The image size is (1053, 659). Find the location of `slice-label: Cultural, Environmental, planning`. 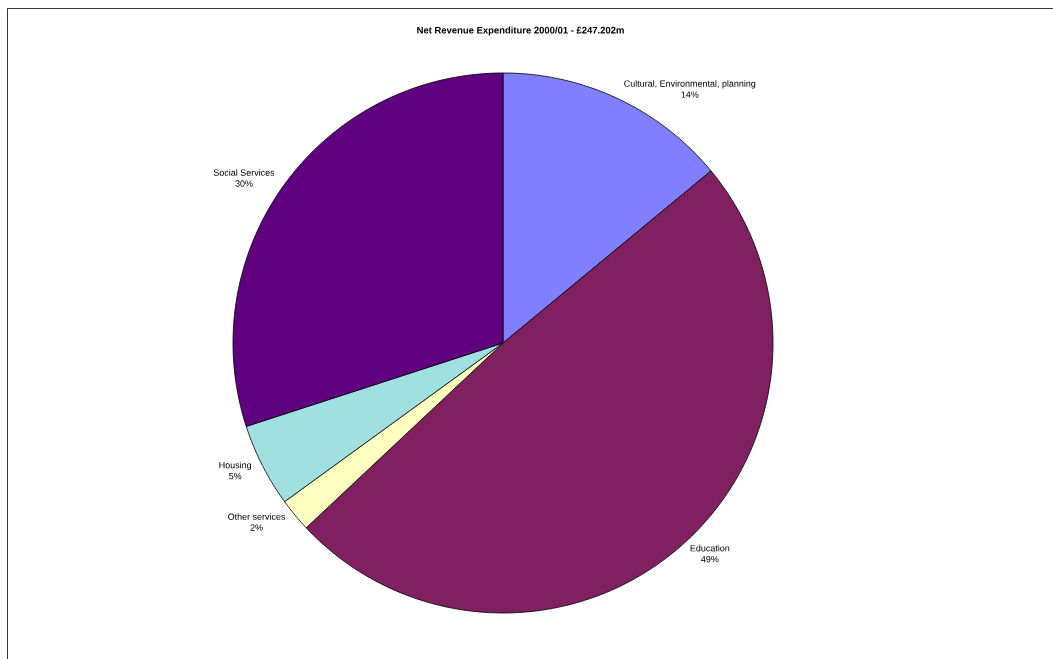

slice-label: Cultural, Environmental, planning is located at coordinates (690, 84).